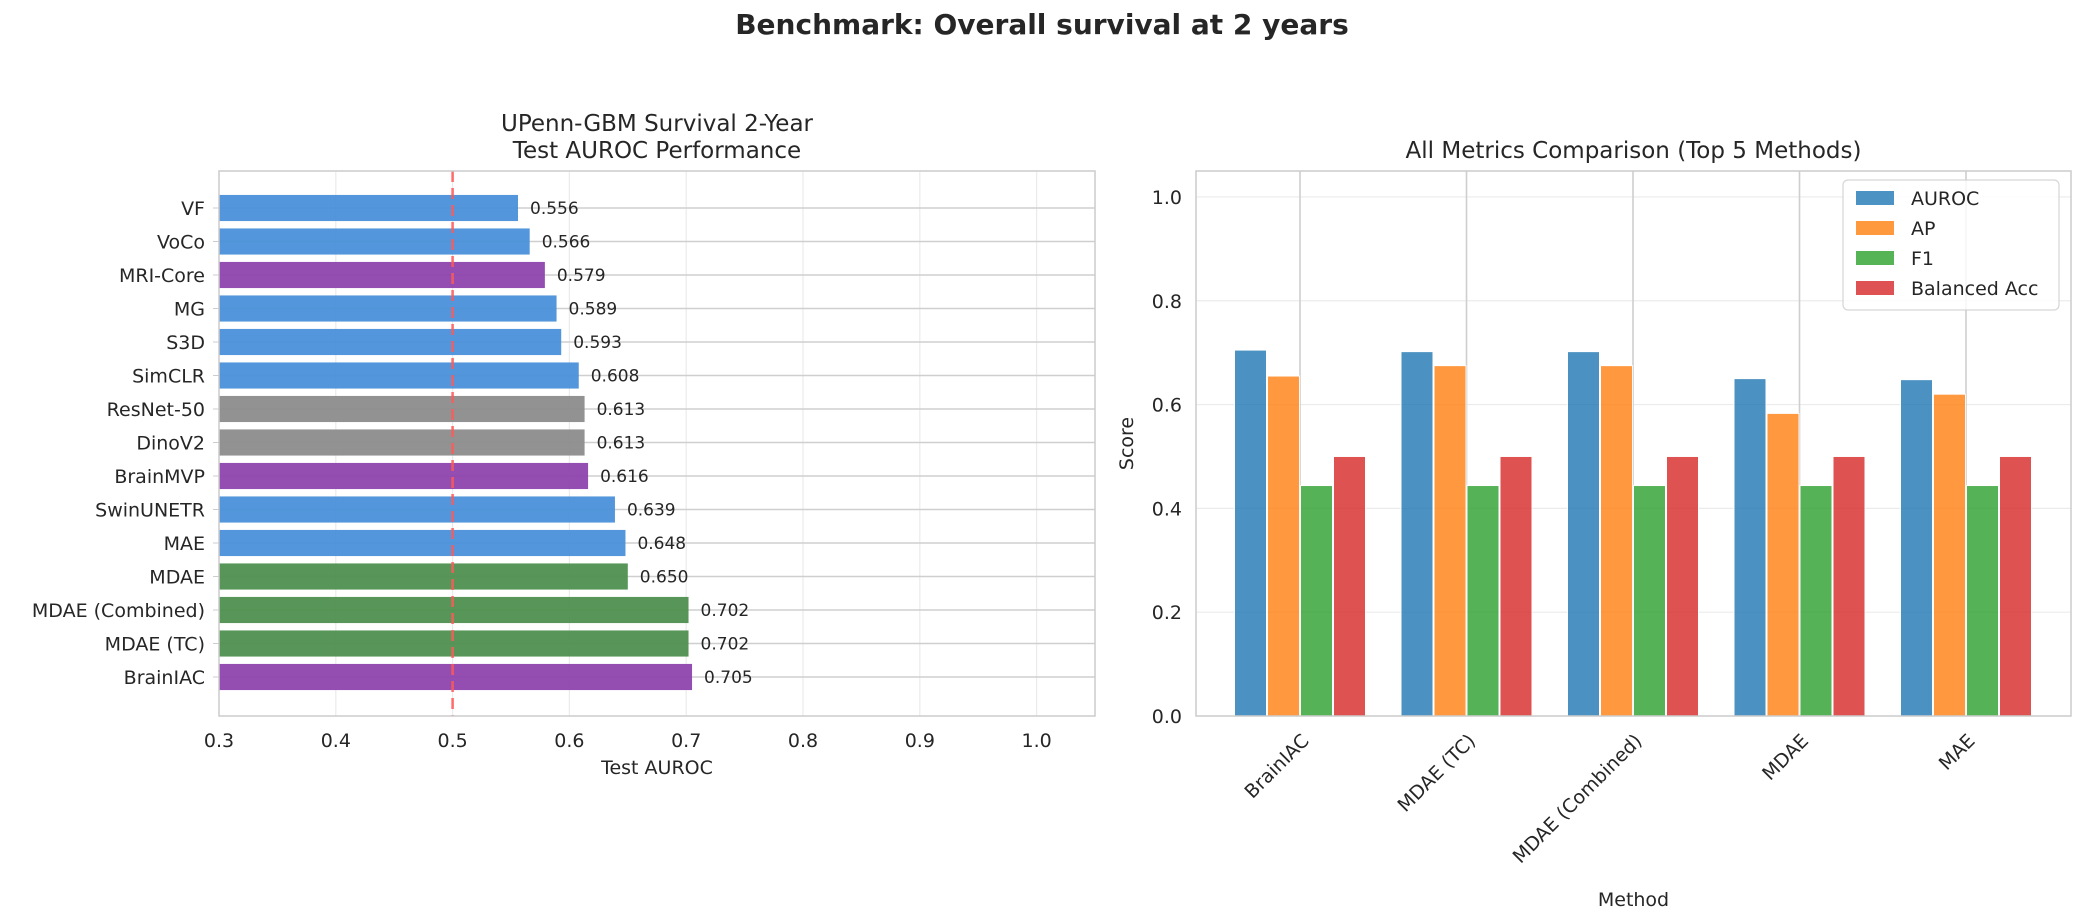  What do you see at coordinates (417, 509) in the screenshot?
I see `bar-swinunetr` at bounding box center [417, 509].